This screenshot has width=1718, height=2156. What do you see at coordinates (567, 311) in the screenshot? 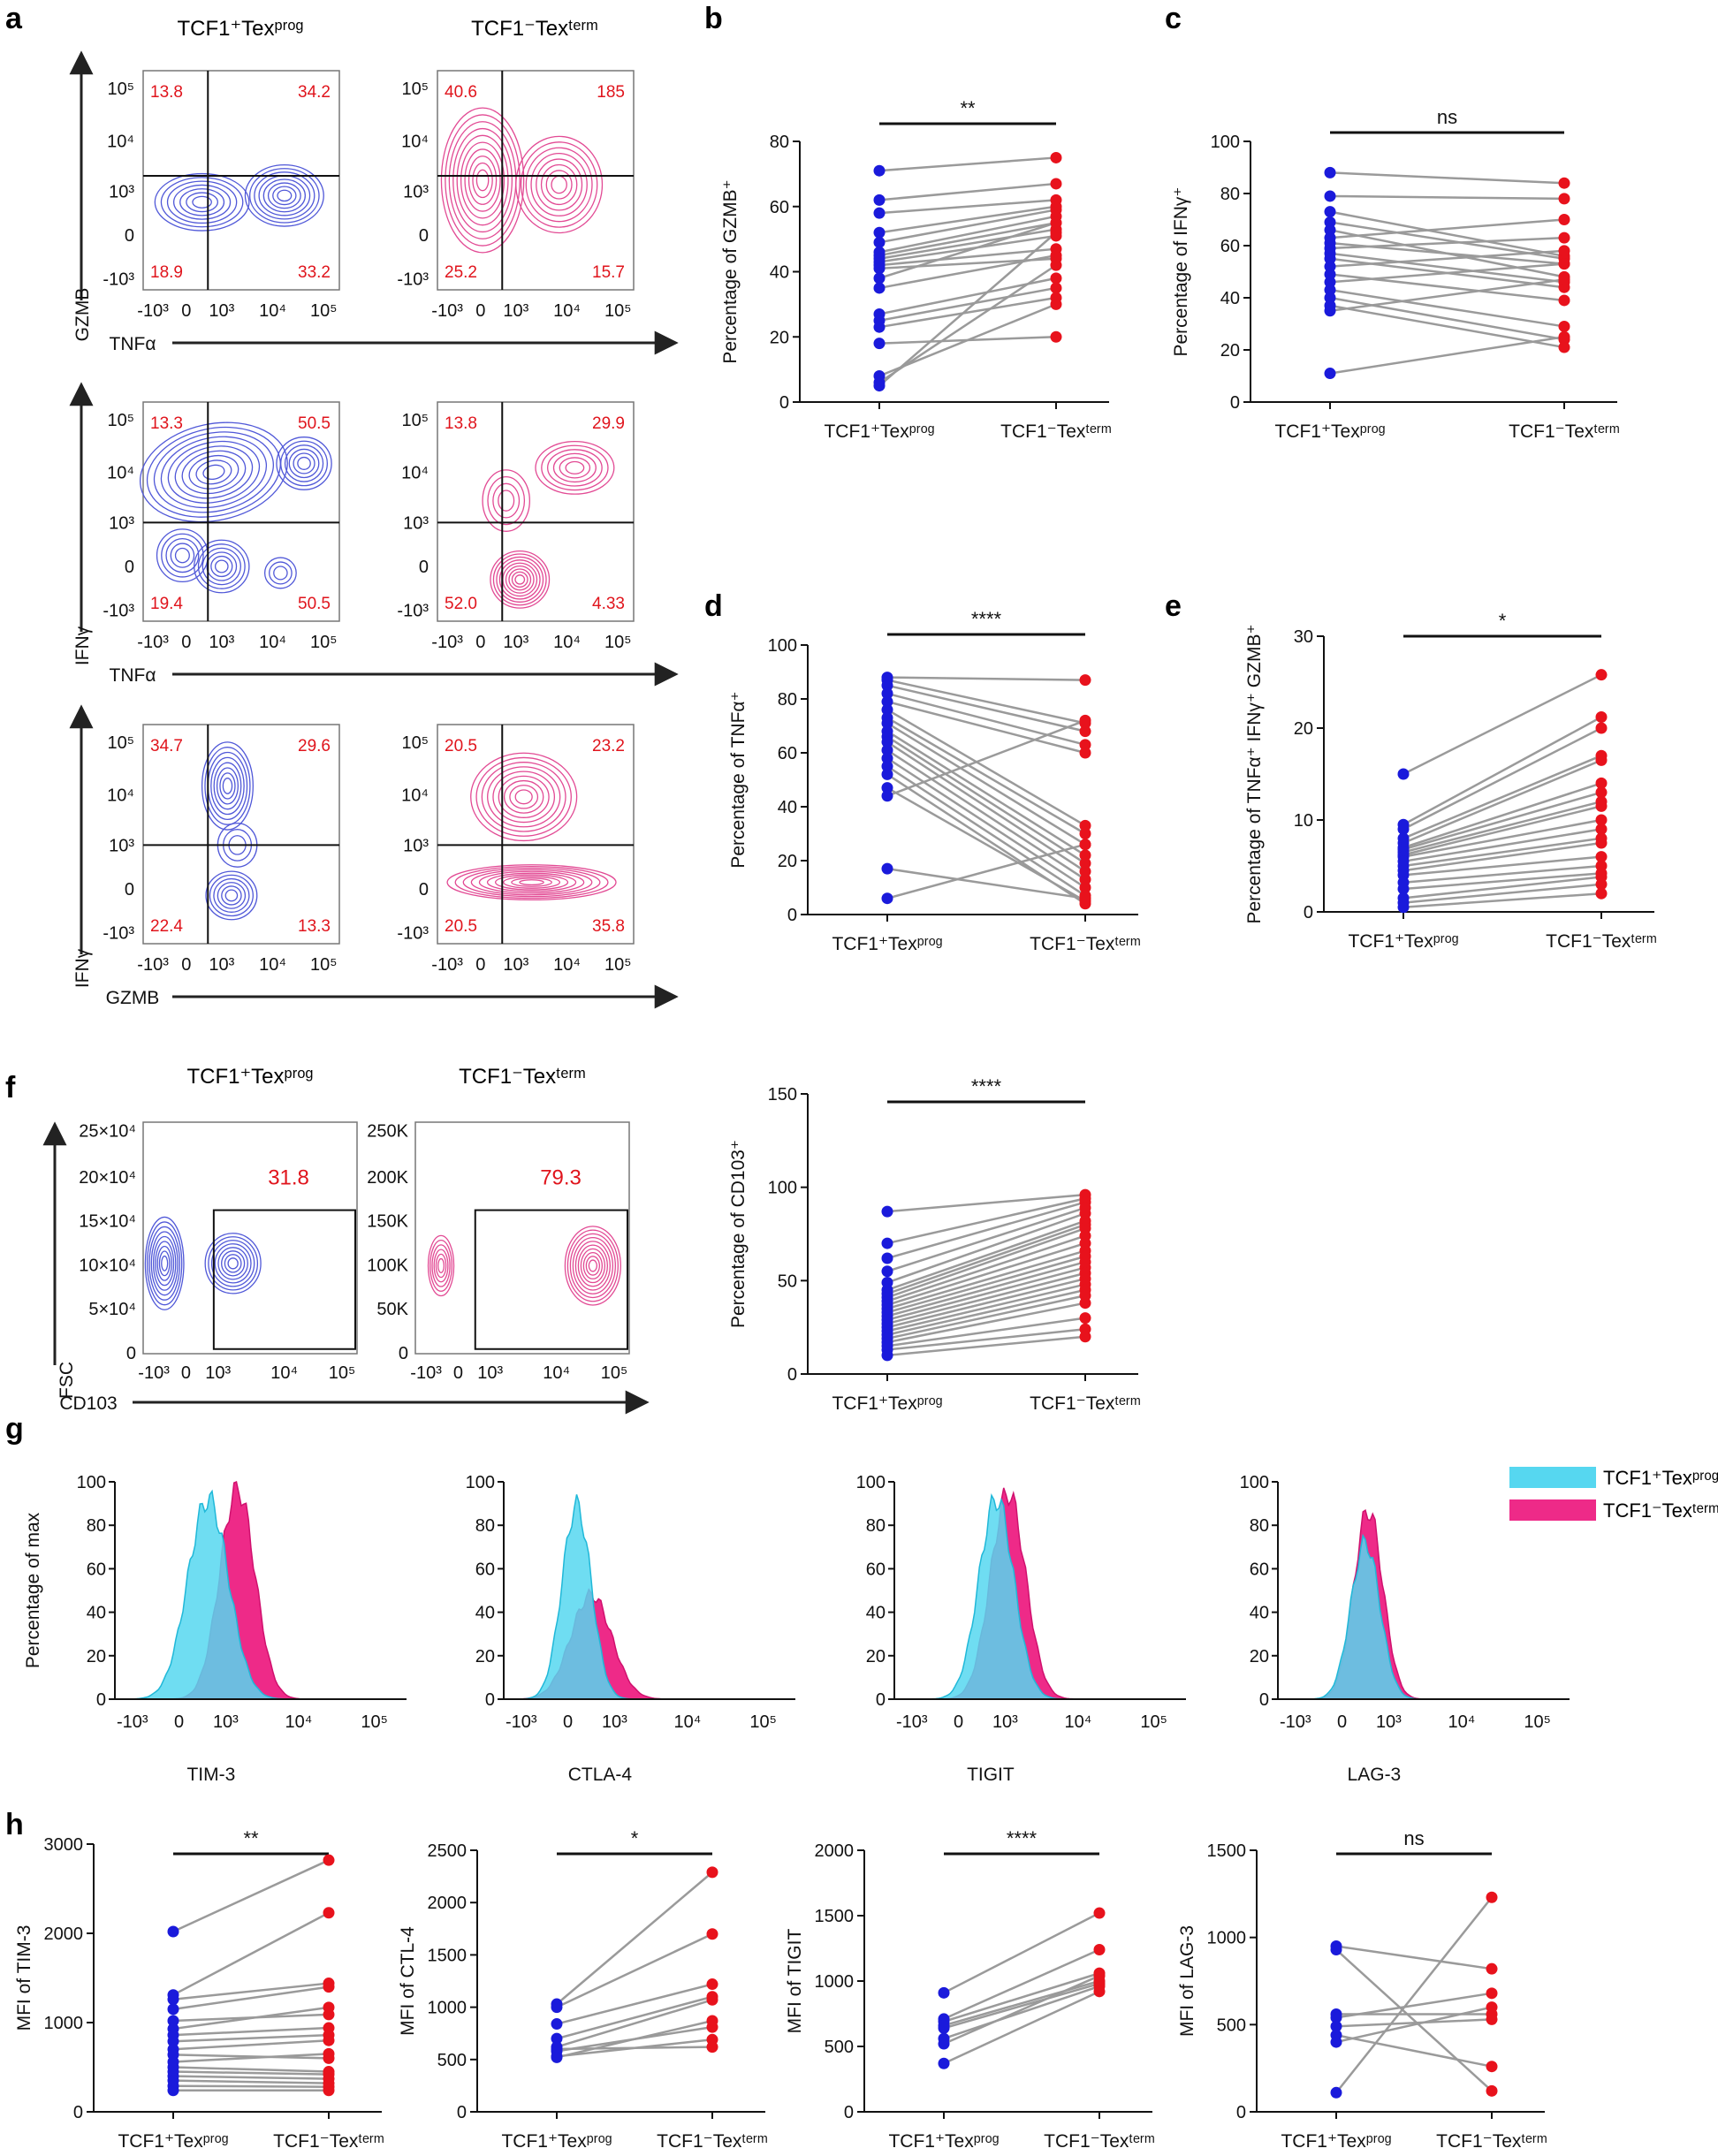
I see `flow-x-tick-label: 10⁴` at bounding box center [567, 311].